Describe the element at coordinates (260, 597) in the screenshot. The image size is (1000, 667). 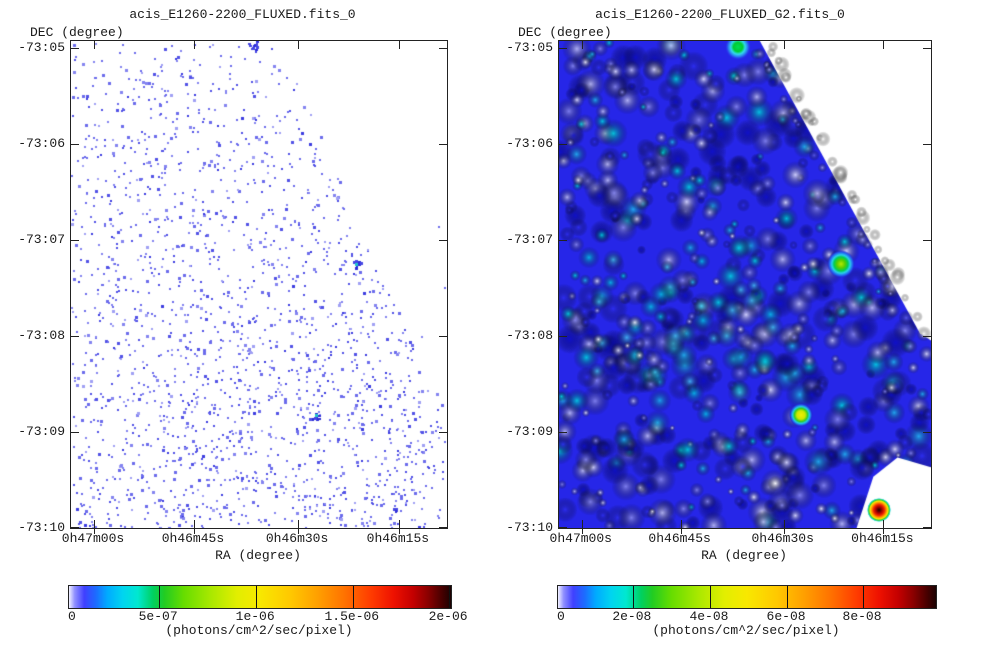
I see `colorbar-left` at that location.